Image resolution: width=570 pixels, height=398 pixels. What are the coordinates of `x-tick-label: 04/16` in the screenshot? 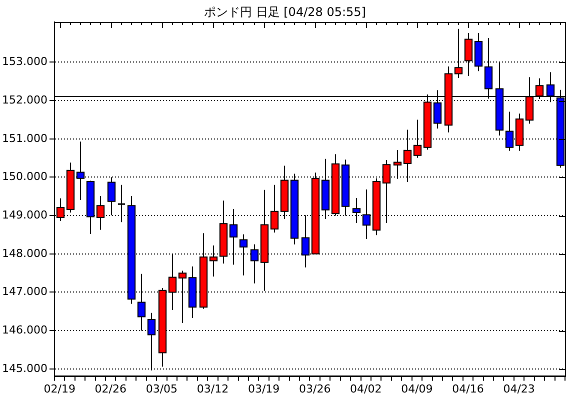 It's located at (468, 389).